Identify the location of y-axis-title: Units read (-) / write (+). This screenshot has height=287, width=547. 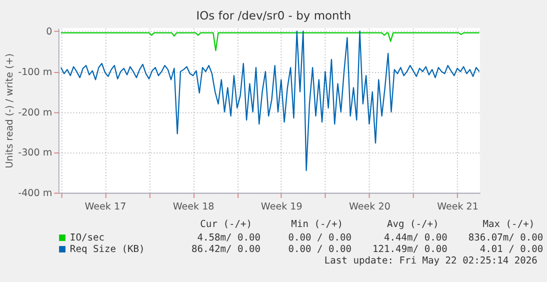
(10, 110).